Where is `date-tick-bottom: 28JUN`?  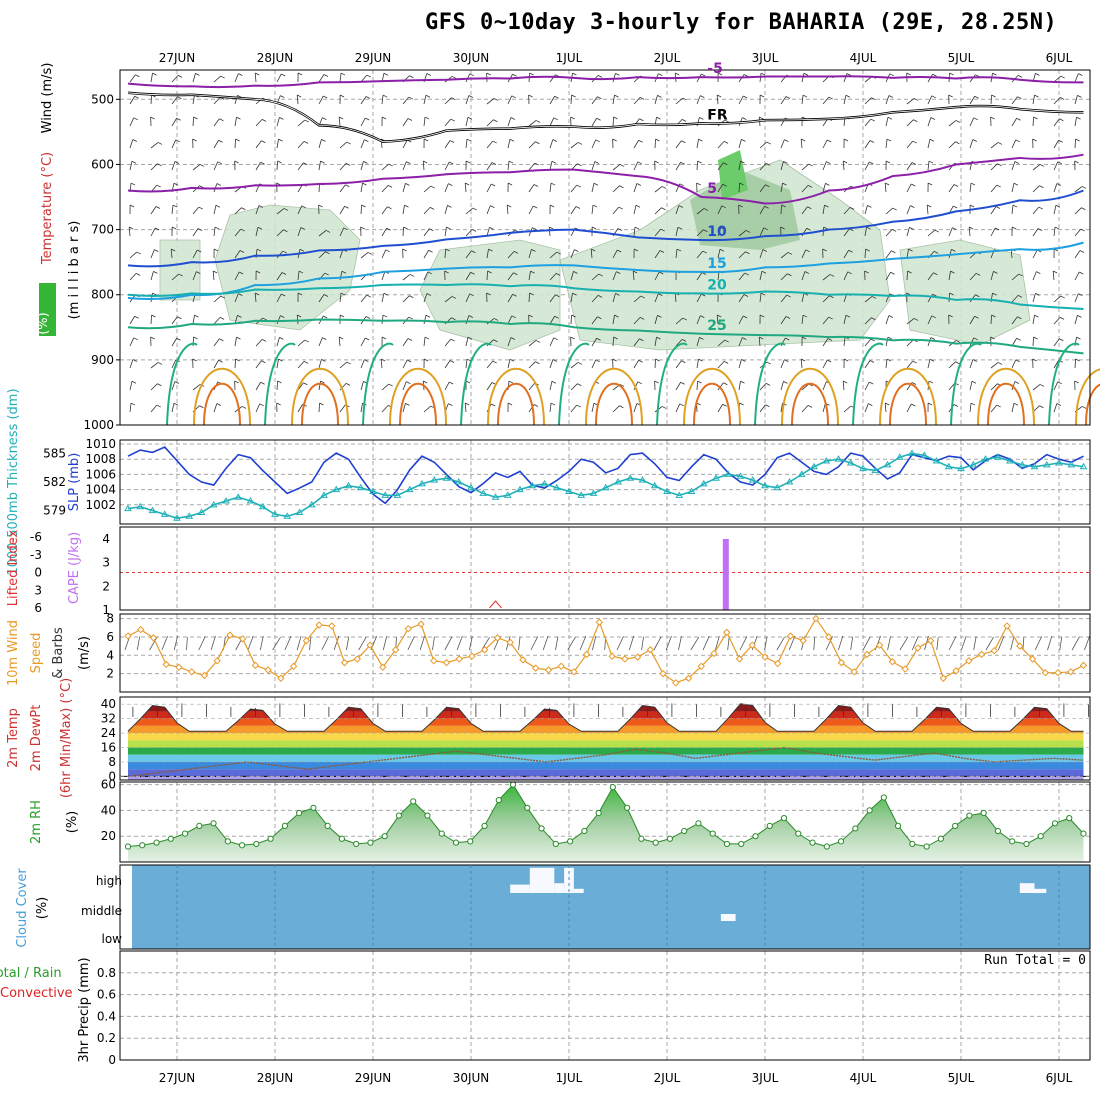 date-tick-bottom: 28JUN is located at coordinates (275, 1078).